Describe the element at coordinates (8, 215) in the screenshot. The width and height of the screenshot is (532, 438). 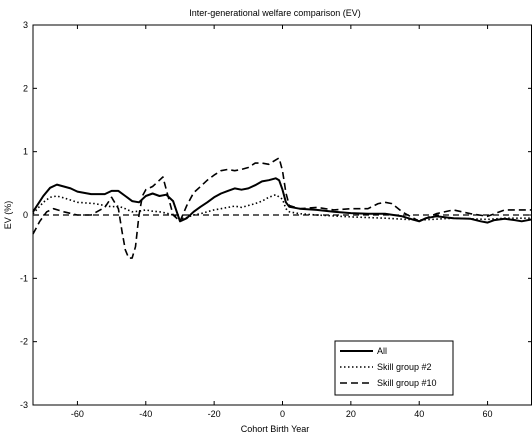
I see `y-axis-label: EV (%)` at that location.